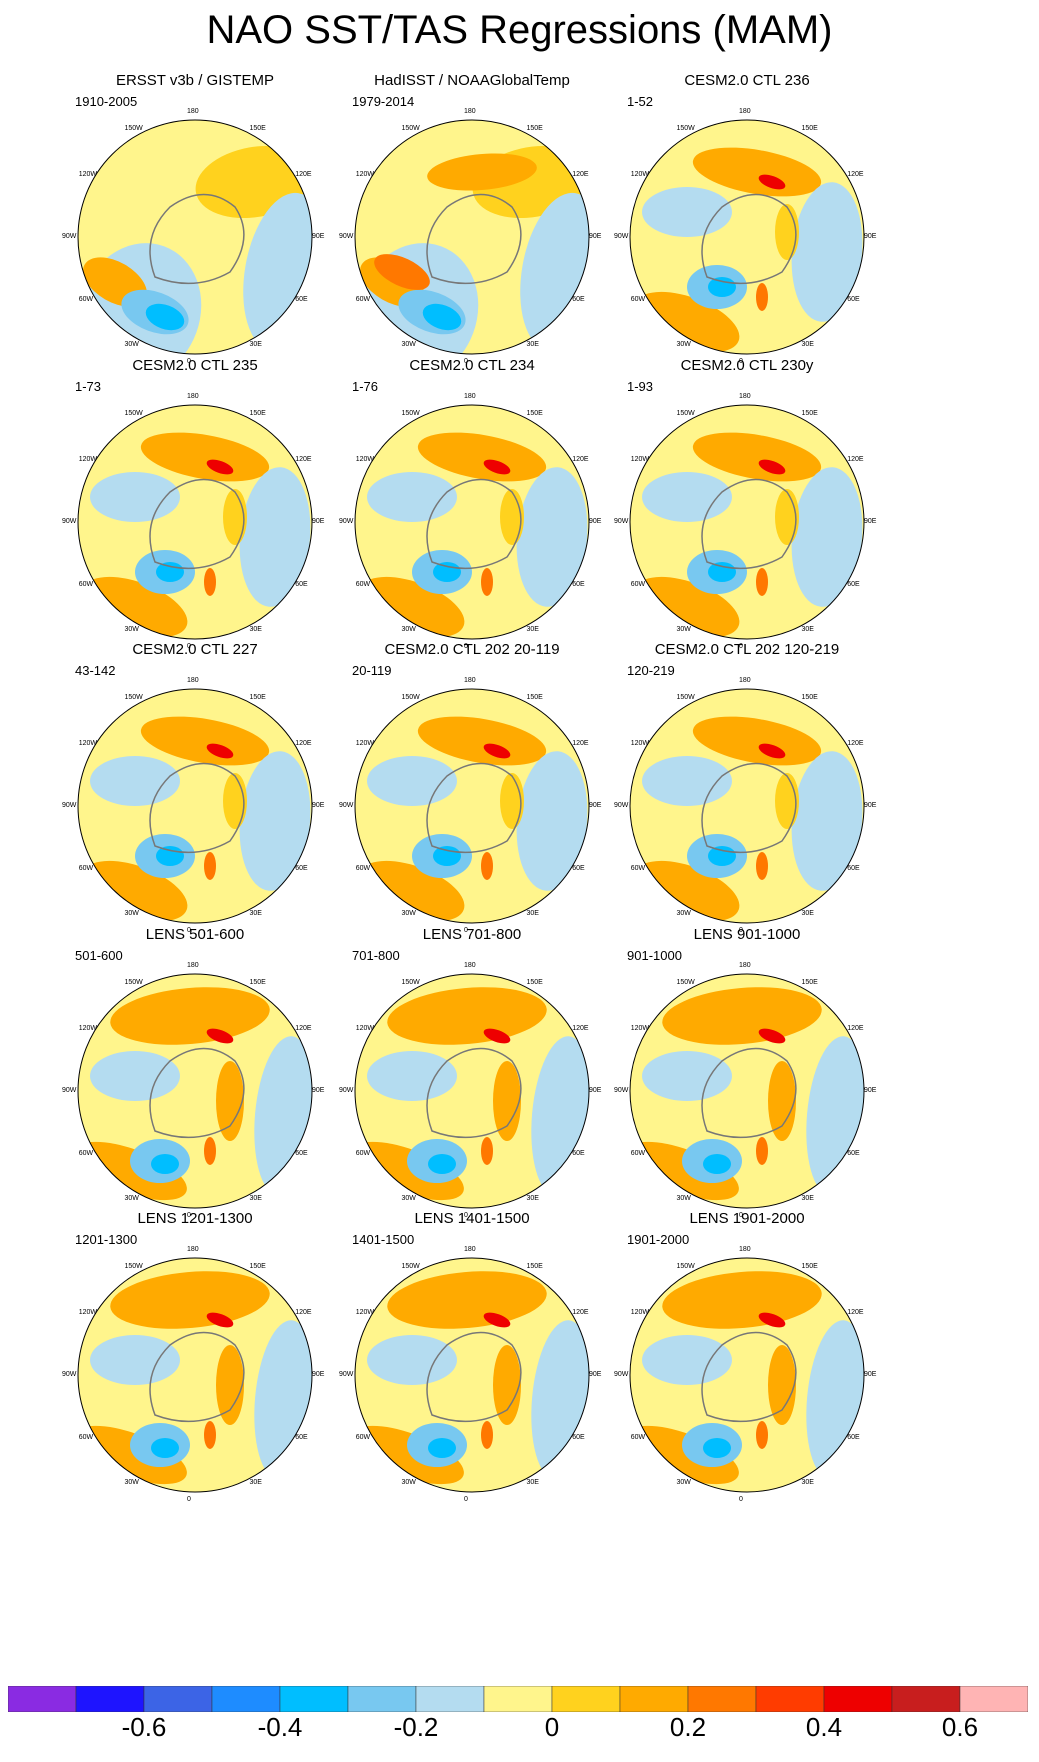  What do you see at coordinates (688, 1727) in the screenshot?
I see `colorbar-tick-label: 0.2` at bounding box center [688, 1727].